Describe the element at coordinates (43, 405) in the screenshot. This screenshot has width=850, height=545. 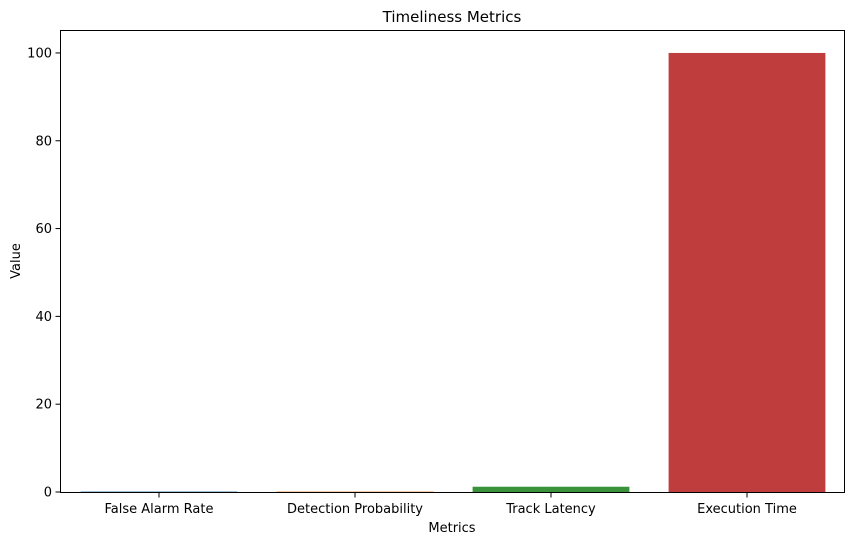
I see `y-tick-label: 20` at that location.